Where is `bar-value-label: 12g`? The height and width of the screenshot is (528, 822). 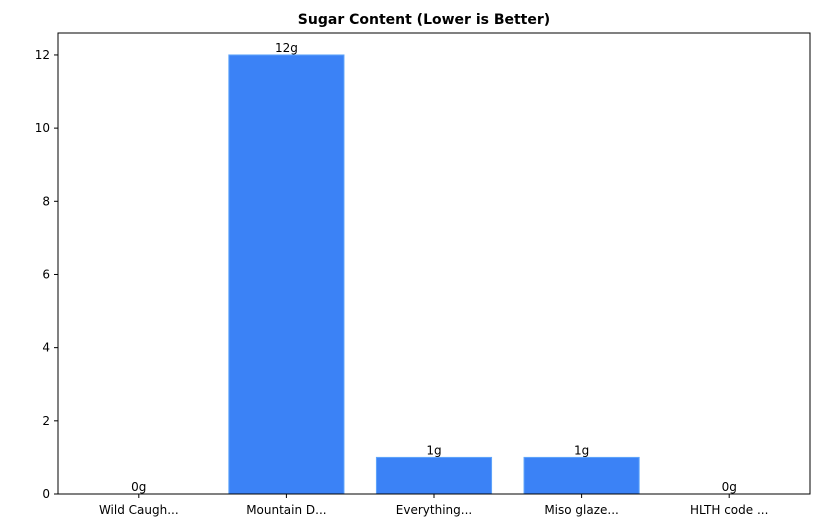
bar-value-label: 12g is located at coordinates (286, 48).